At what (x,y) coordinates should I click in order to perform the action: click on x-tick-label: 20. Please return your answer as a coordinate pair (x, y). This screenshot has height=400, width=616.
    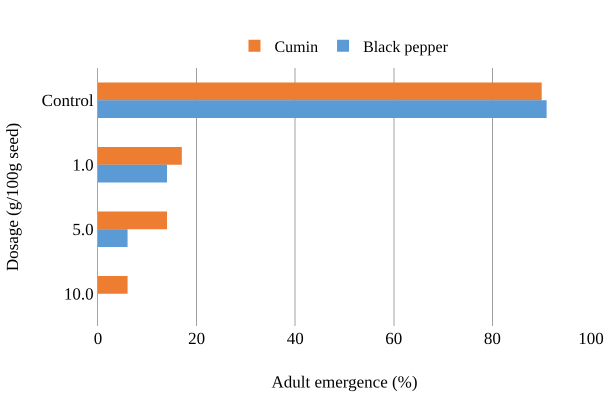
    Looking at the image, I should click on (197, 338).